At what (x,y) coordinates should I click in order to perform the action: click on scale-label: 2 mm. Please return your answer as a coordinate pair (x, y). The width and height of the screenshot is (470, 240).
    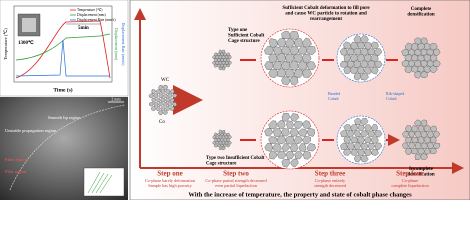
    Looking at the image, I should click on (116, 98).